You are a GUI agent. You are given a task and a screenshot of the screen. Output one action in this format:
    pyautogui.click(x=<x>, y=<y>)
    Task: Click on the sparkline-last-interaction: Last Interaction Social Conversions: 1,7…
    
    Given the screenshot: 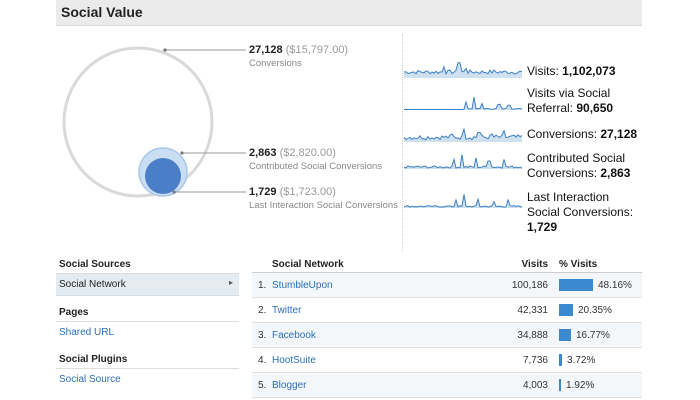 What is the action you would take?
    pyautogui.click(x=524, y=212)
    